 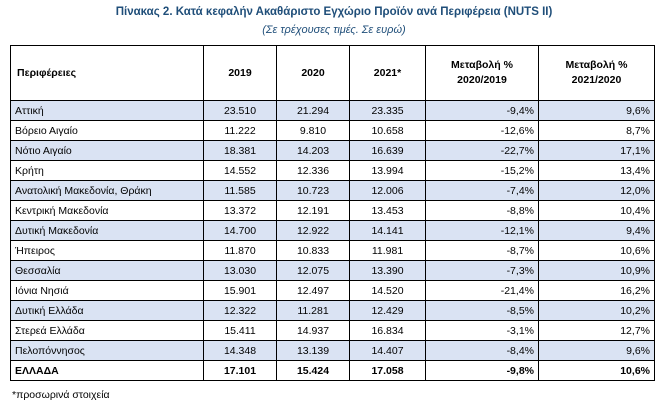 What do you see at coordinates (240, 370) in the screenshot?
I see `total-cell-2019: 17.101` at bounding box center [240, 370].